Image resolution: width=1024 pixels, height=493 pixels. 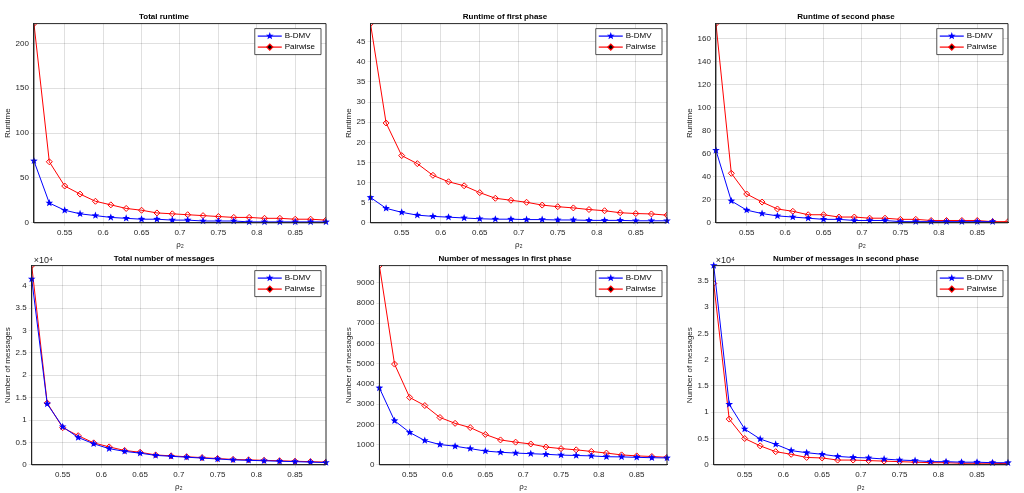 I want to click on chart-title: Total runtime, so click(x=164, y=16).